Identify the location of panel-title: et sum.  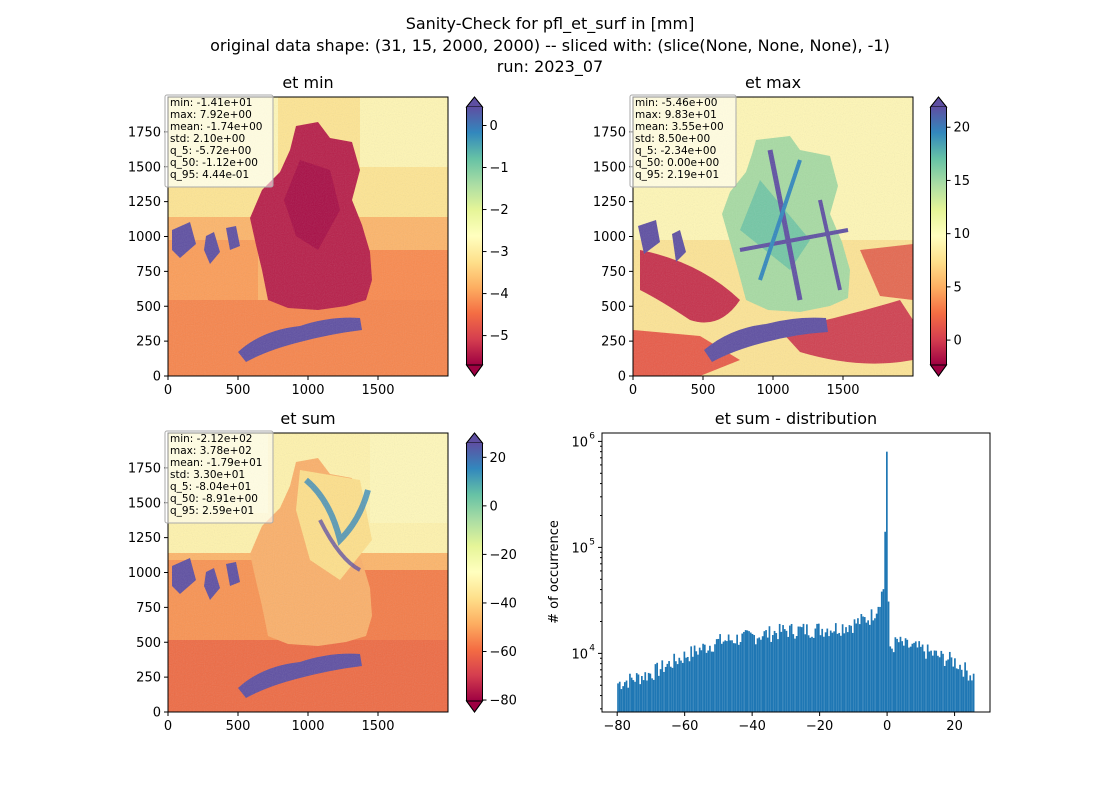
(307, 418).